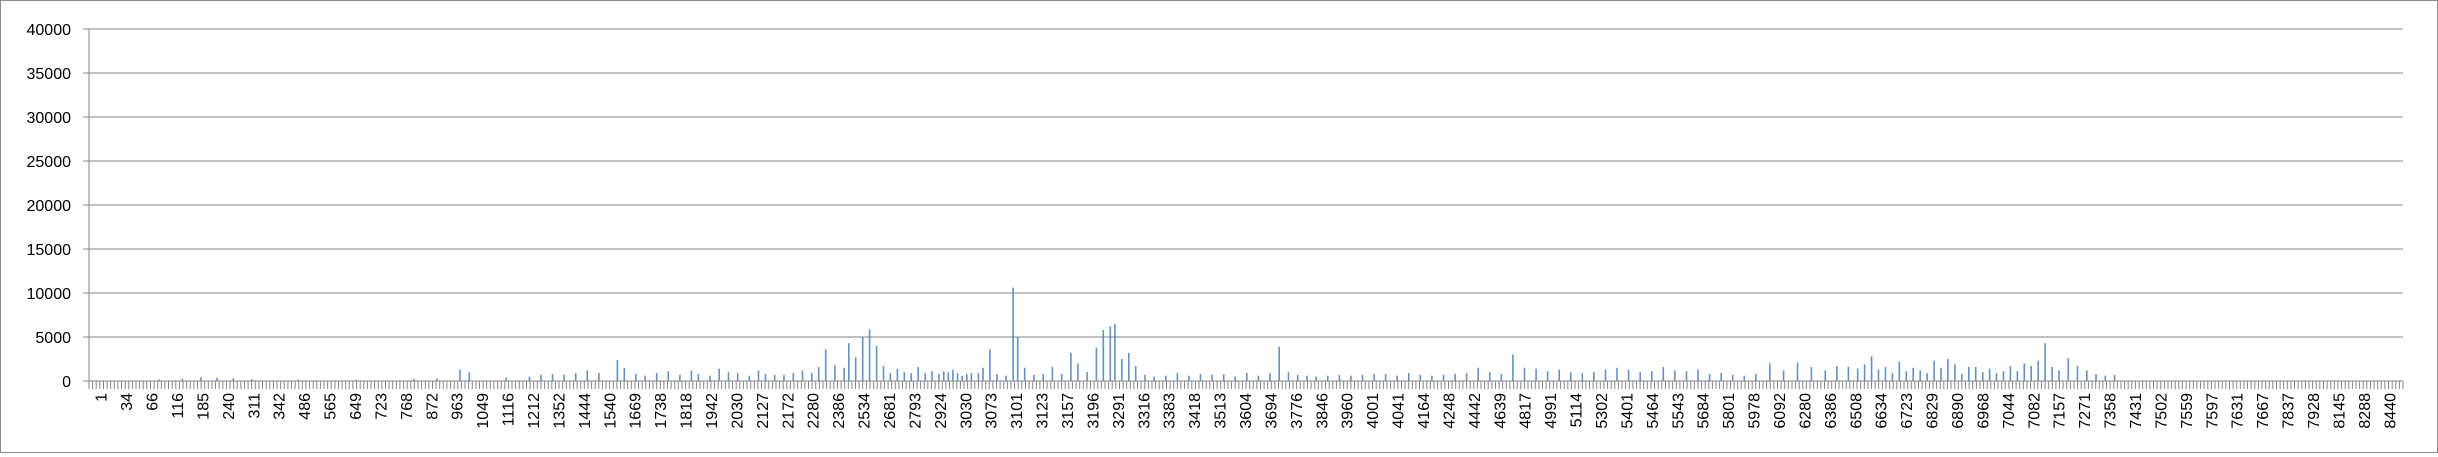 This screenshot has width=2438, height=457. Describe the element at coordinates (483, 411) in the screenshot. I see `x-tick-label: 1049` at that location.